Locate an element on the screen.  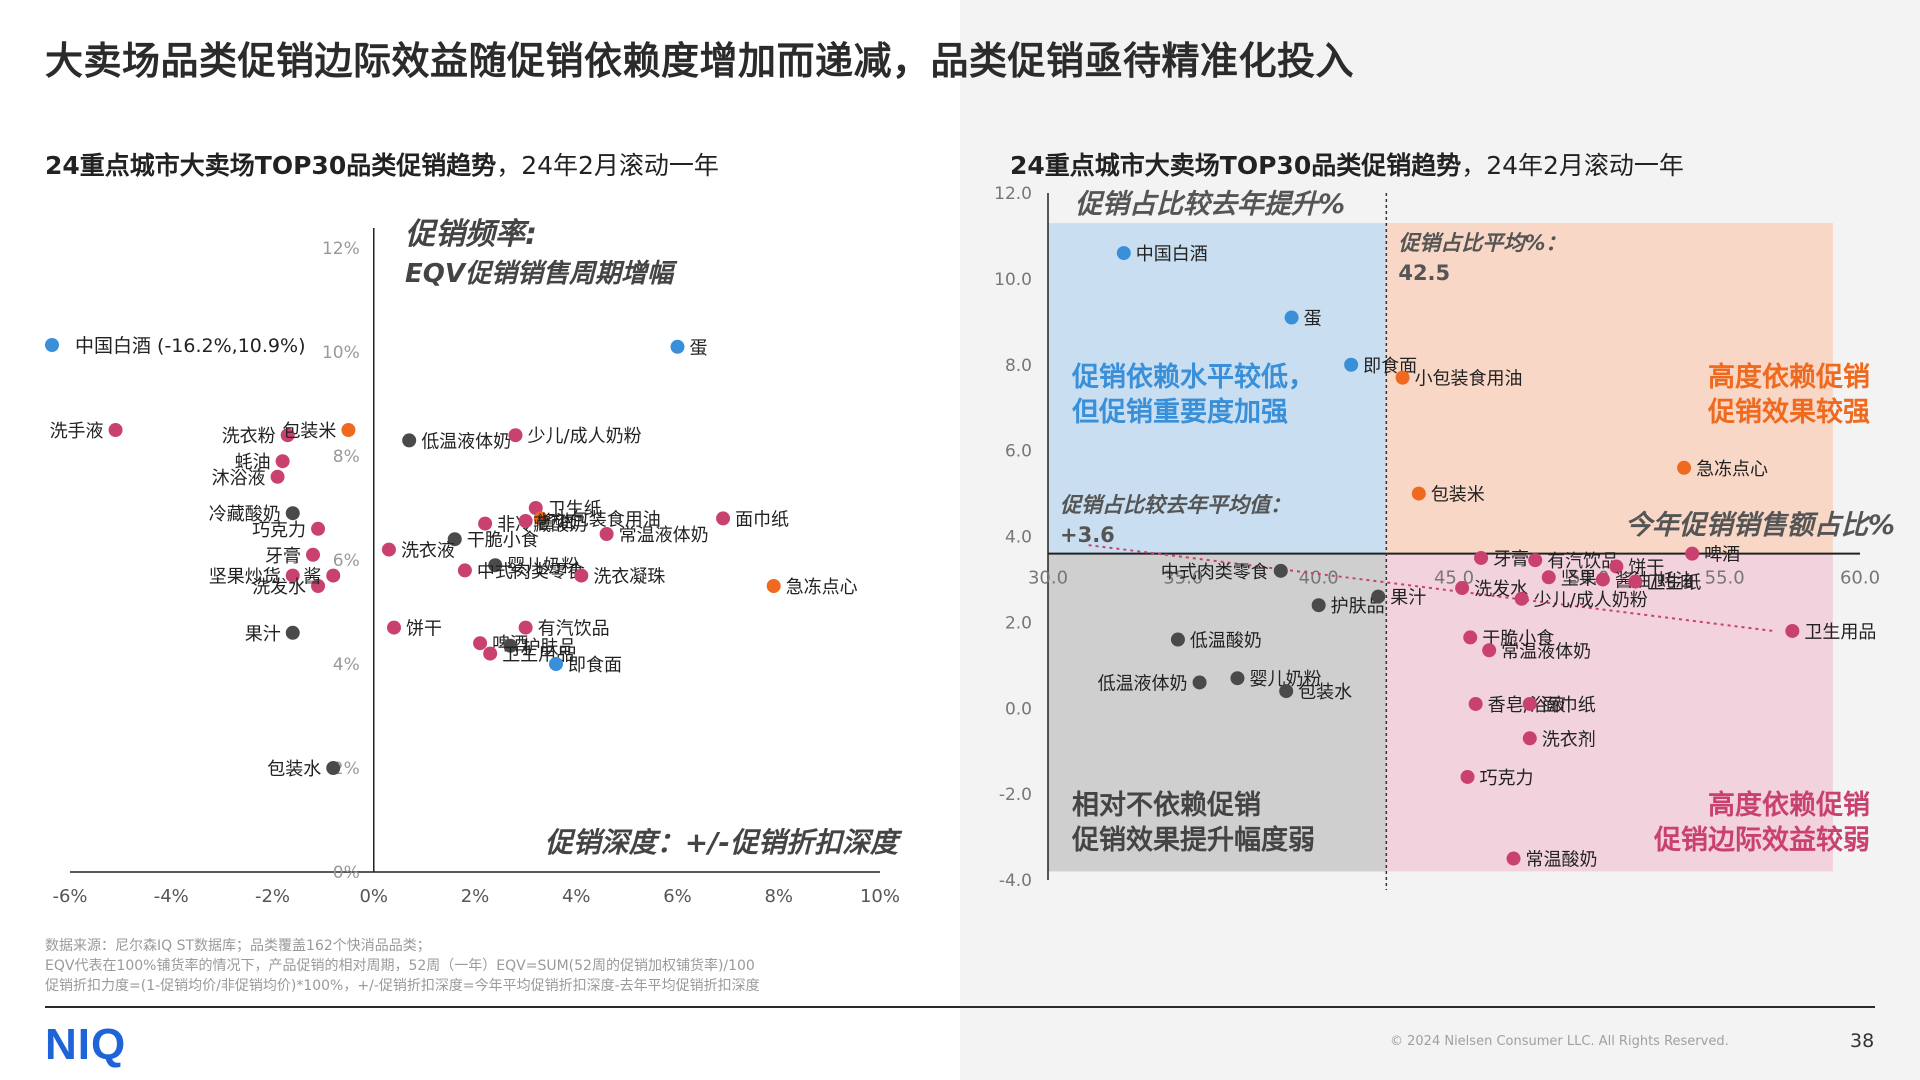
left-subtitle-bold: 24重点城市大卖场TOP30品类促销趋势 is located at coordinates (271, 165).